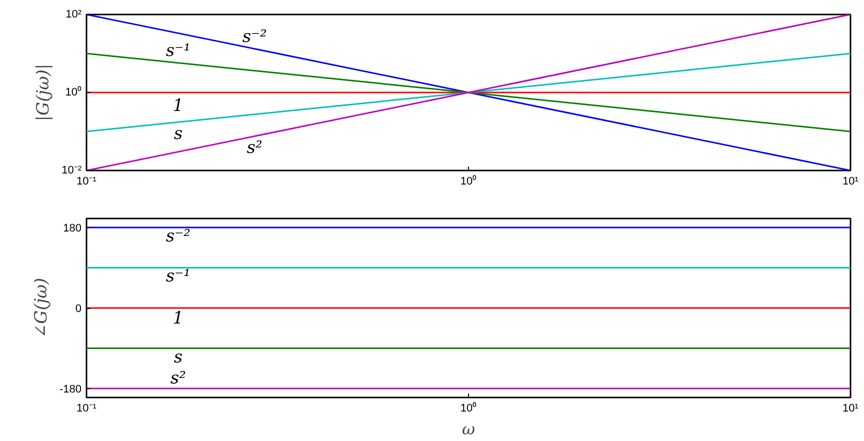 Image resolution: width=864 pixels, height=441 pixels. I want to click on y-tick-label: 10⁻², so click(72, 170).